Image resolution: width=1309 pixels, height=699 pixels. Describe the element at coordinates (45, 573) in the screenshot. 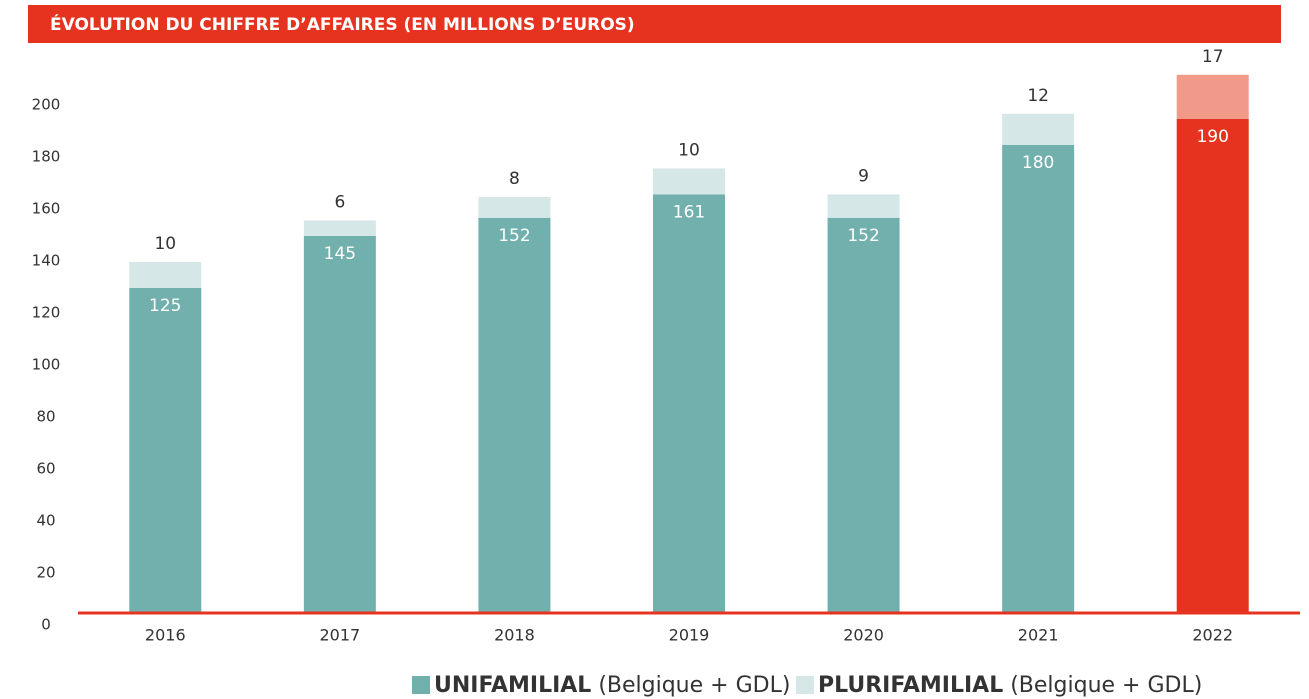

I see `y-tick-label: 20` at that location.